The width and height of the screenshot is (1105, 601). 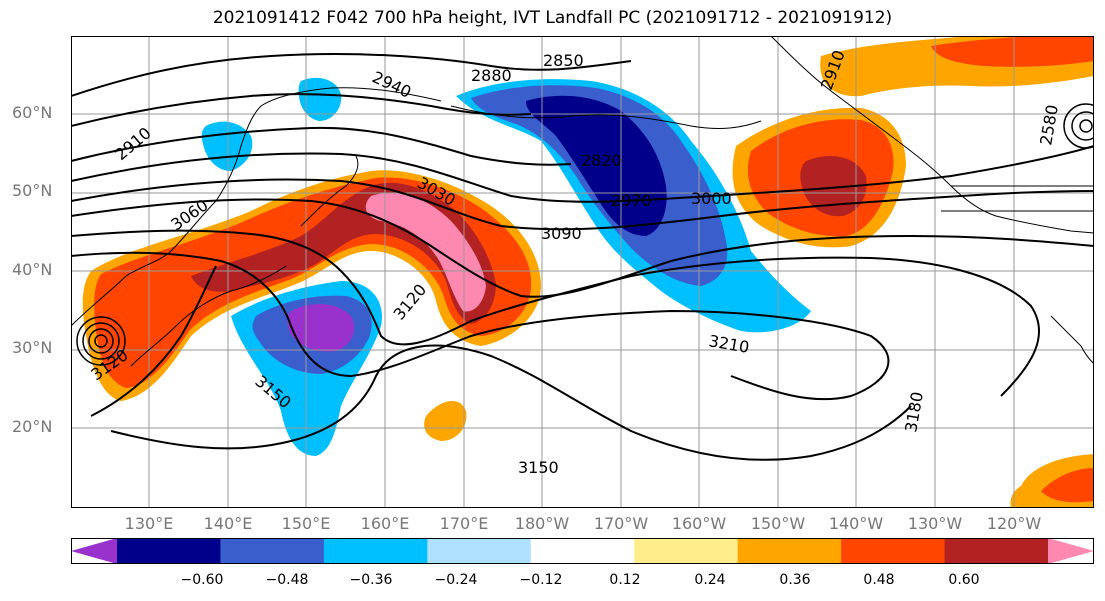 What do you see at coordinates (132, 143) in the screenshot?
I see `contour-label: 2910` at bounding box center [132, 143].